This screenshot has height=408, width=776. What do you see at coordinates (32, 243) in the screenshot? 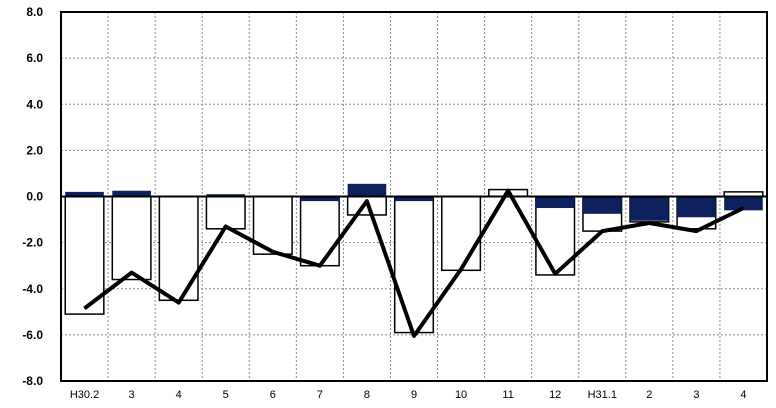
I see `y-tick-label: -2.0` at bounding box center [32, 243].